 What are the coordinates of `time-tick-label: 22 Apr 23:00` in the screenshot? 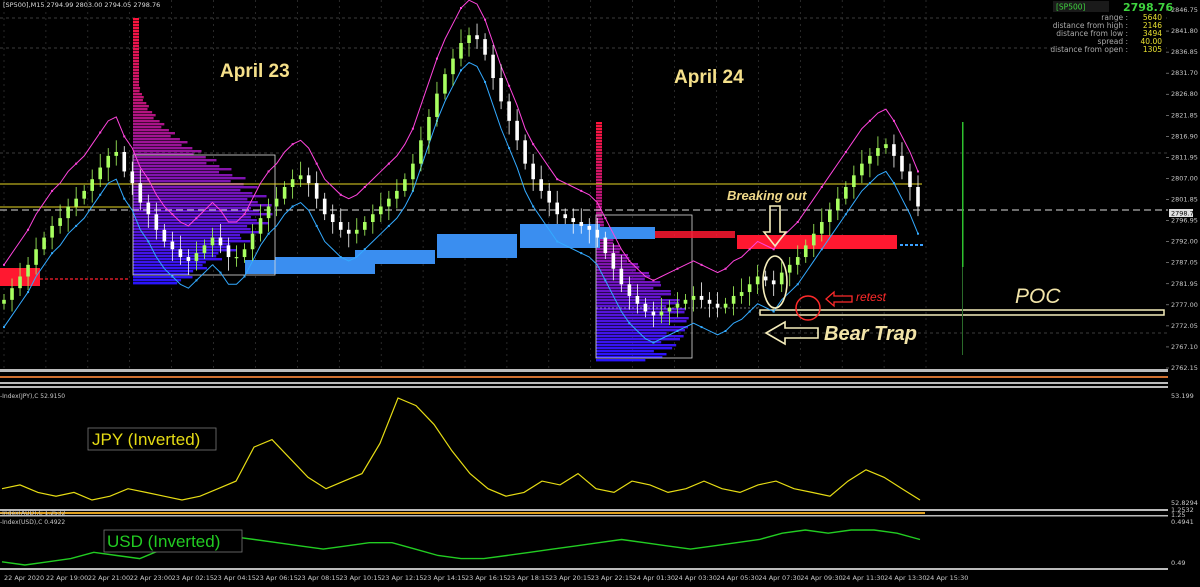 It's located at (151, 578).